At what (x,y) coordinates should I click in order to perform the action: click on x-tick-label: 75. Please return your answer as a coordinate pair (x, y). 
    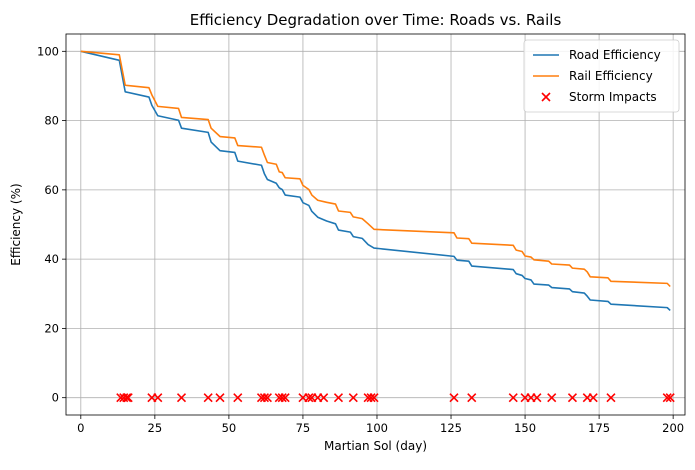
    Looking at the image, I should click on (303, 428).